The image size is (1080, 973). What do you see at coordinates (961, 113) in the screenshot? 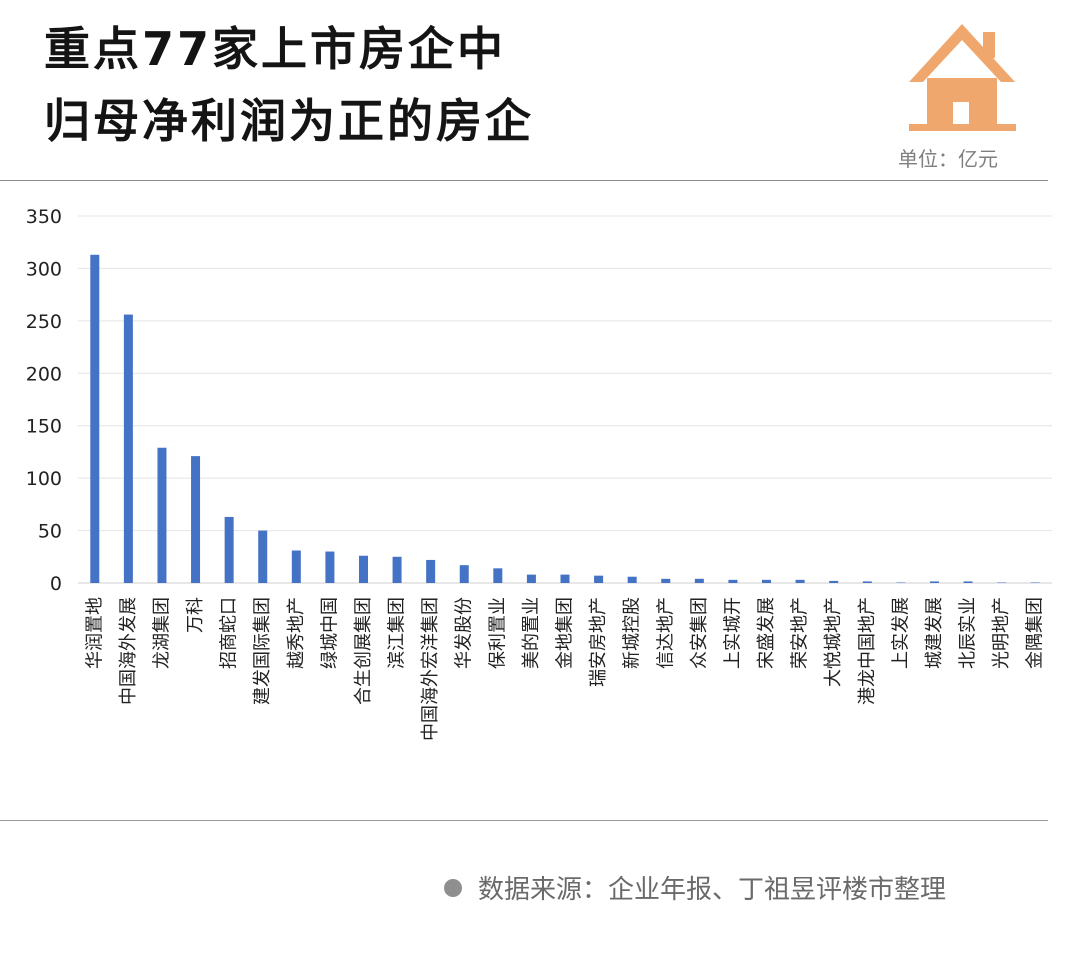
I see `house-door` at bounding box center [961, 113].